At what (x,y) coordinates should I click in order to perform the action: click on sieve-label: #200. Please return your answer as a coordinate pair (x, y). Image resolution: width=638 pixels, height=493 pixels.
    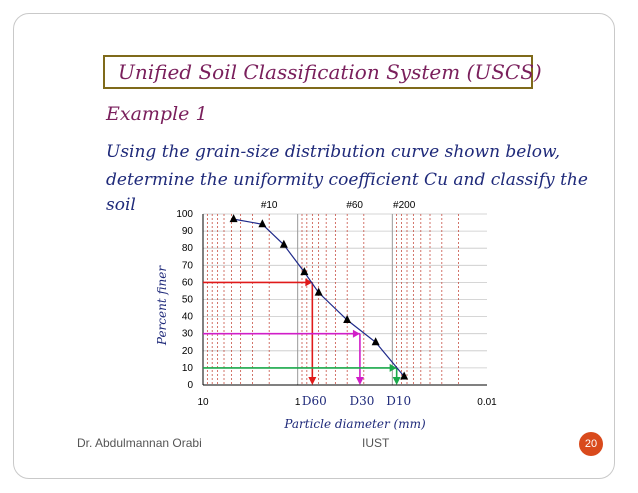
    Looking at the image, I should click on (404, 205).